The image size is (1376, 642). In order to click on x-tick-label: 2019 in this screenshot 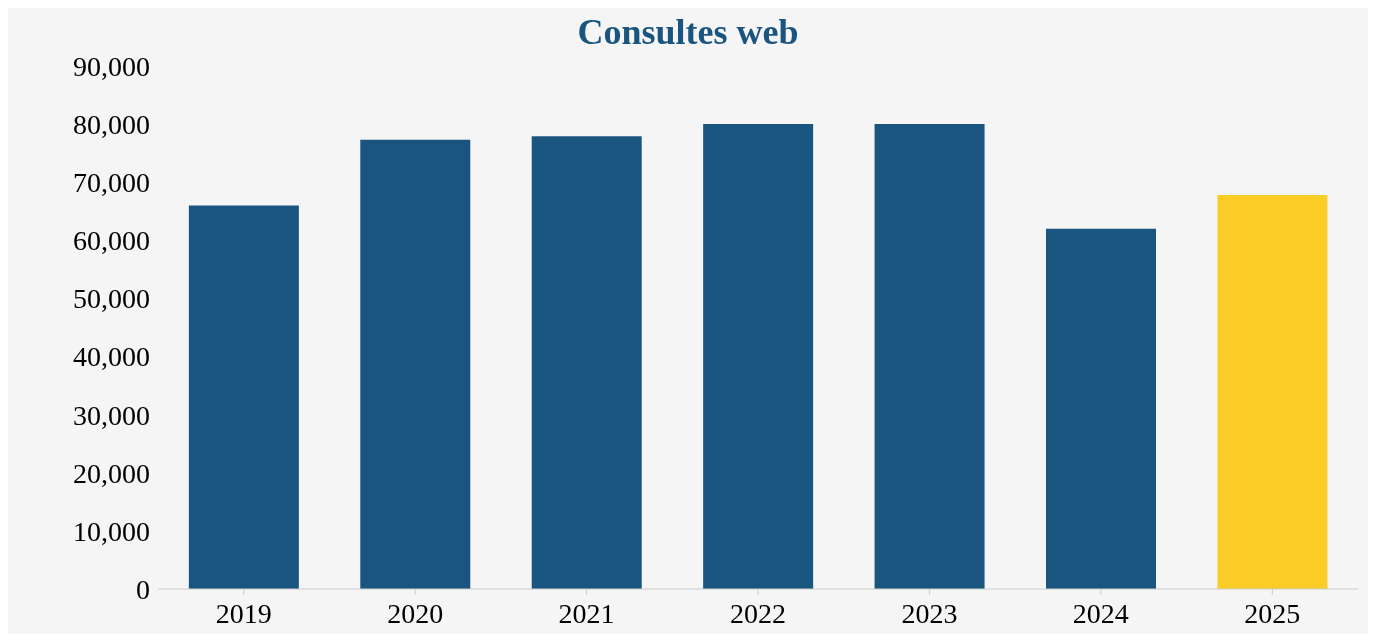, I will do `click(243, 613)`.